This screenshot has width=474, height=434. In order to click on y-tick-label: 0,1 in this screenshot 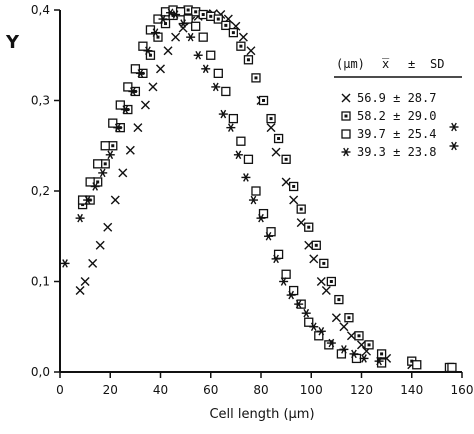, I will do `click(40, 282)`.